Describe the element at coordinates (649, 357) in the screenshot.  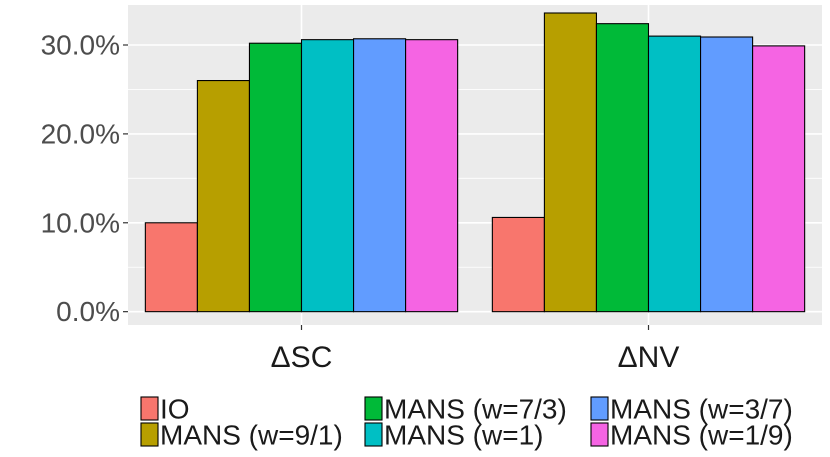
I see `x-category-label: ΔNV` at that location.